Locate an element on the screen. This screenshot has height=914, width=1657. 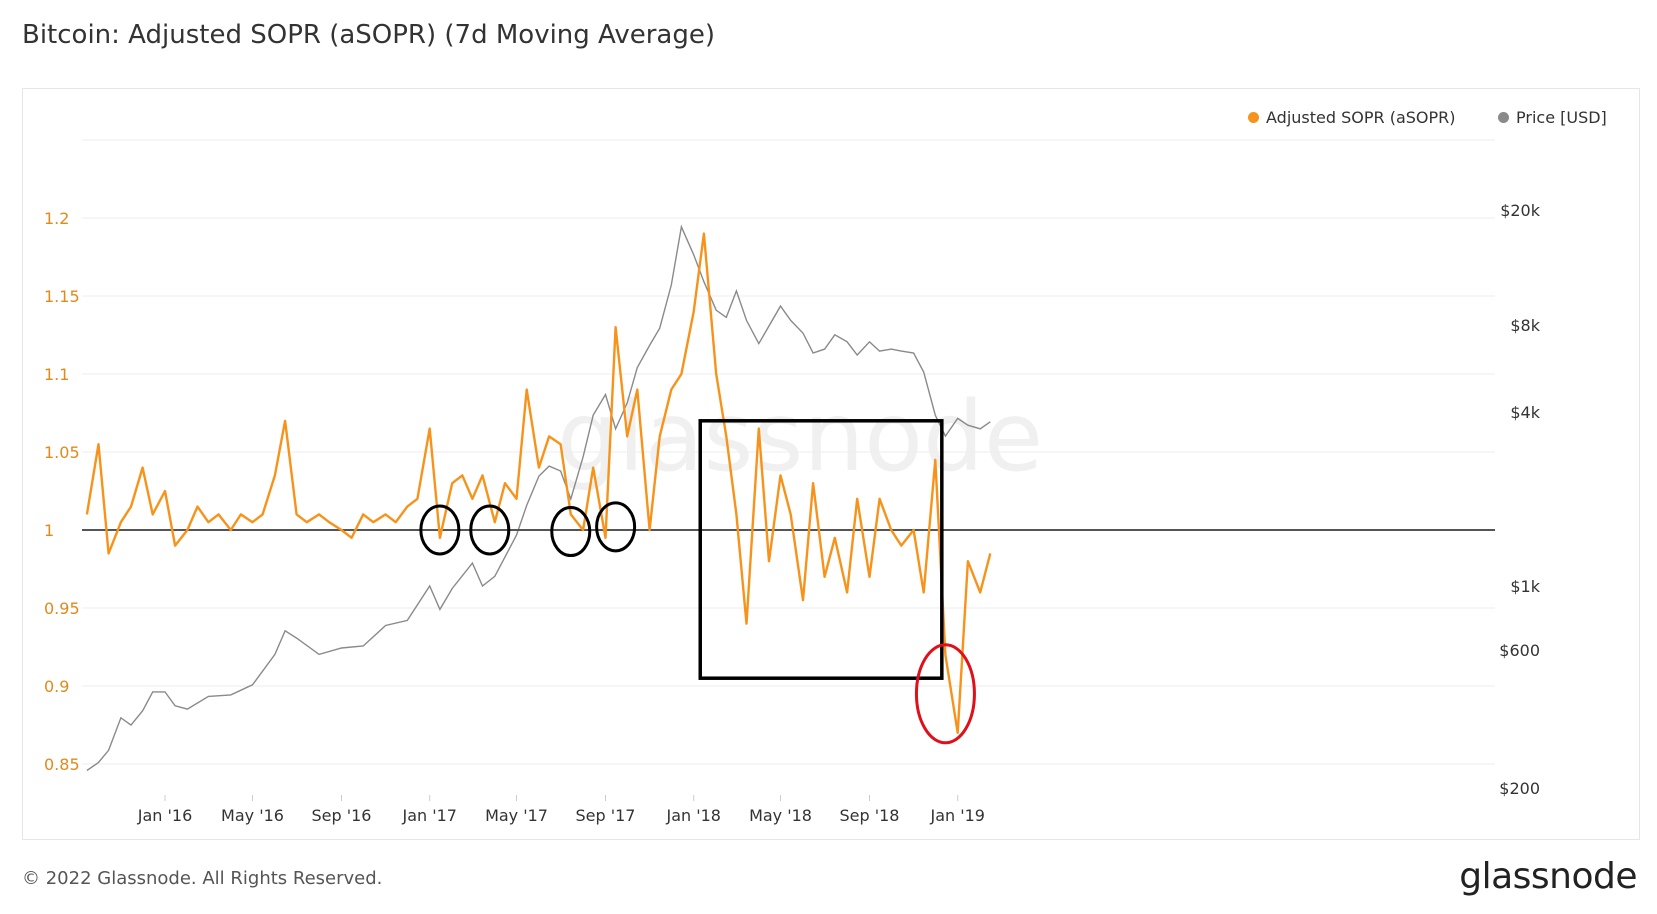
legend-item-sopr: Adjusted SOPR (aSOPR) is located at coordinates (1352, 117).